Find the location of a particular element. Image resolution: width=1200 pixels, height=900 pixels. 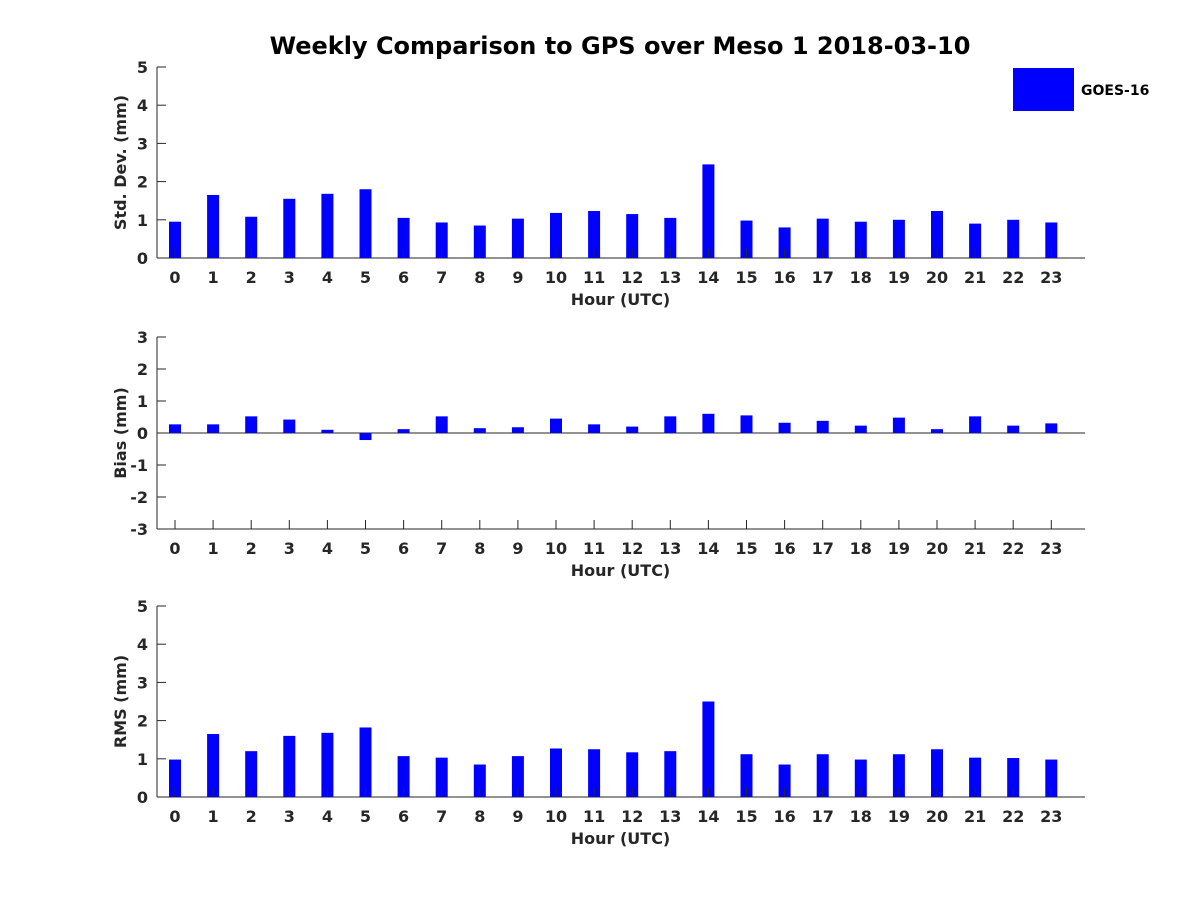

std-dev-x-tick-label: 8 is located at coordinates (479, 277).